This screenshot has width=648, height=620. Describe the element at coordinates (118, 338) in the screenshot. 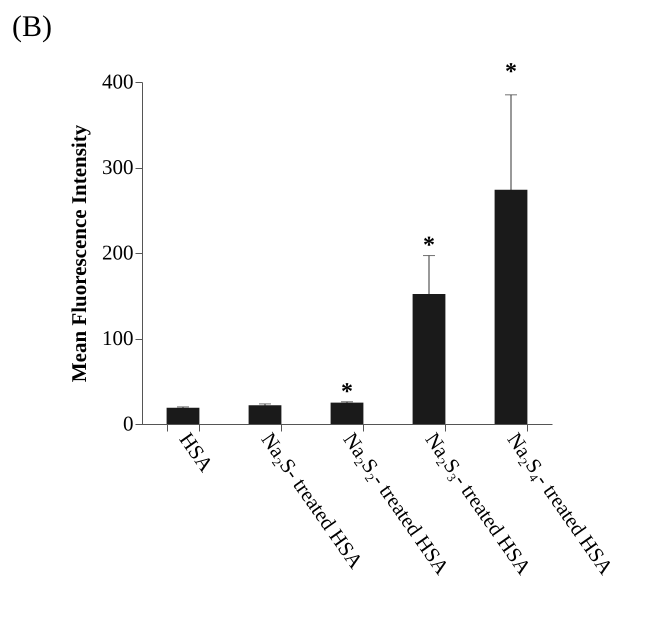

I see `y-tick-label: 100` at that location.